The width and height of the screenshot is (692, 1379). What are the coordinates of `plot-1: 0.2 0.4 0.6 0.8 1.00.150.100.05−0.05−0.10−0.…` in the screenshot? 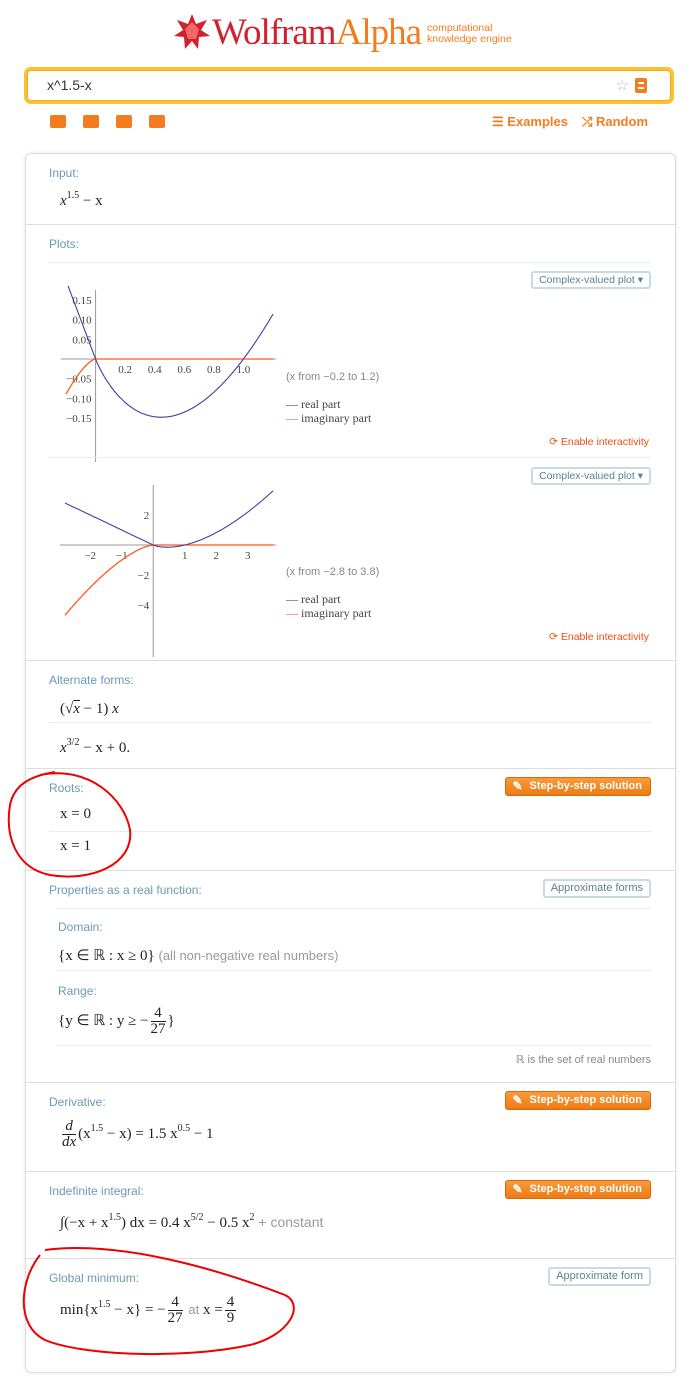 It's located at (168, 374).